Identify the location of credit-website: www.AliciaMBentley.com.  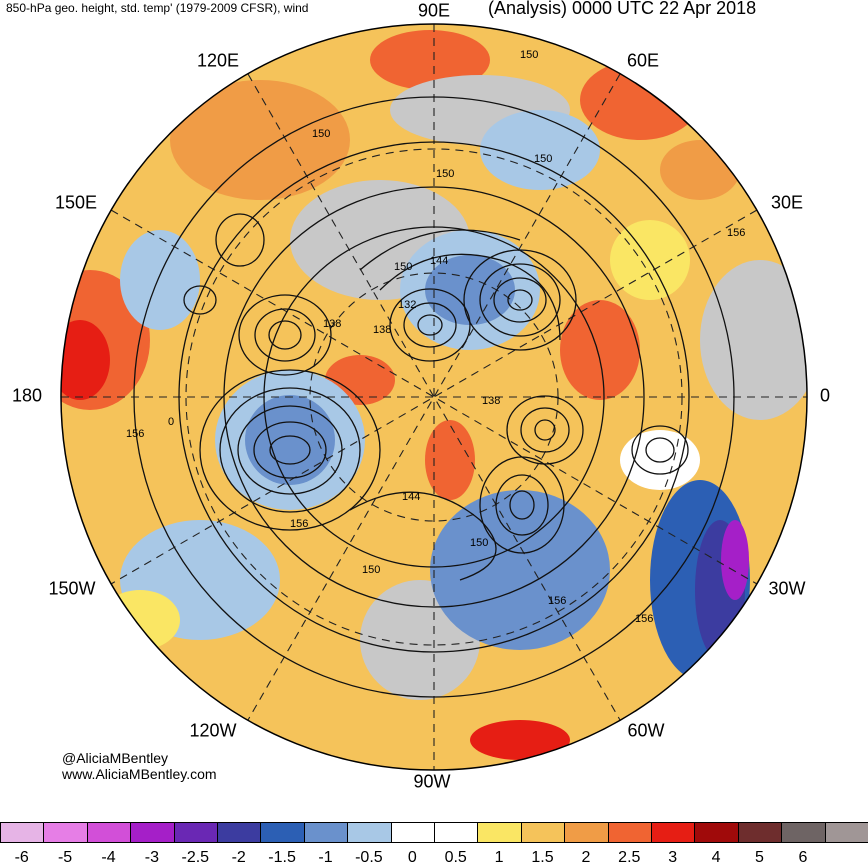
(139, 774).